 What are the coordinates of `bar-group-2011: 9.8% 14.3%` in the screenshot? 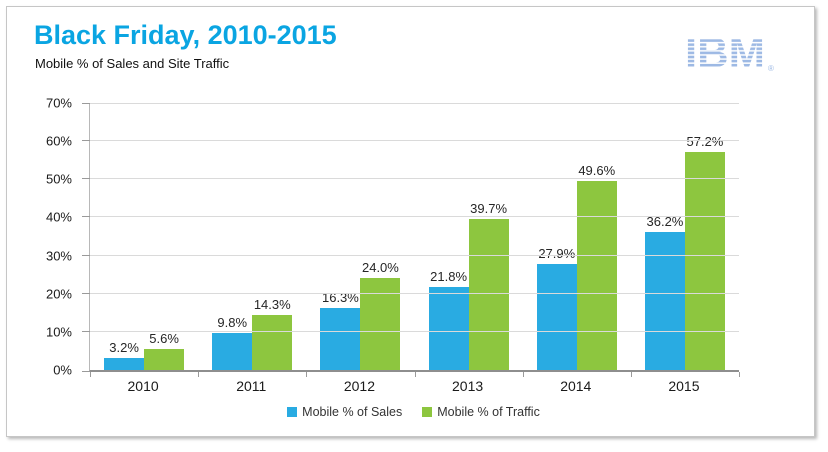 It's located at (252, 236).